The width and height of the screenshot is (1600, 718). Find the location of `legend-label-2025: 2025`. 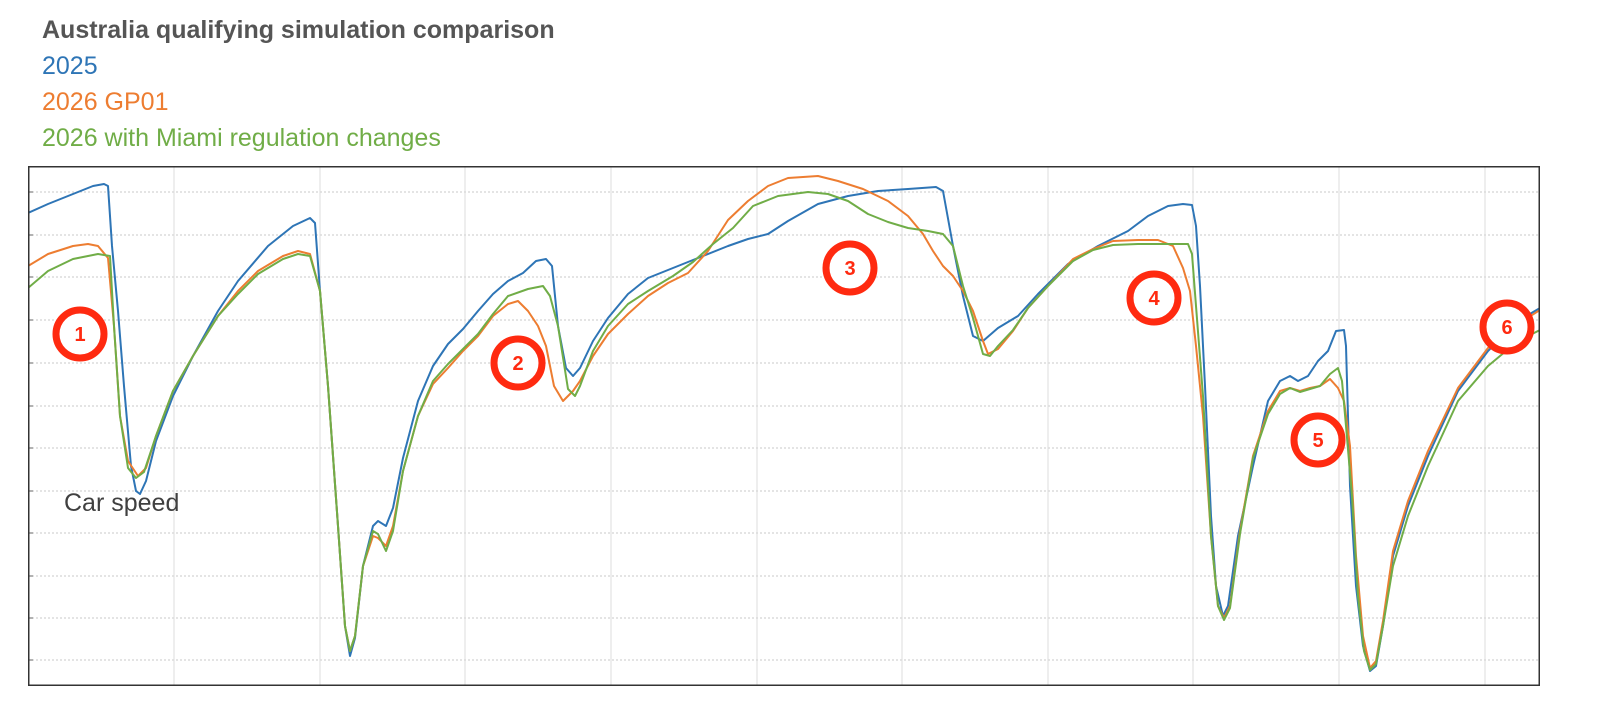

legend-label-2025: 2025 is located at coordinates (70, 66).